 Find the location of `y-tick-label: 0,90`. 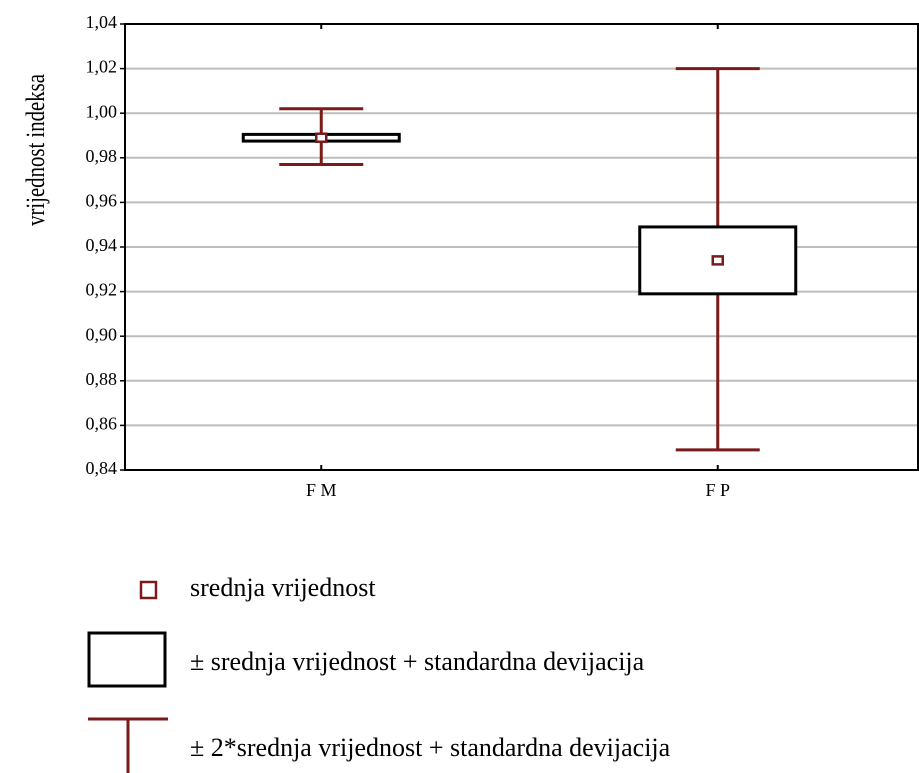

y-tick-label: 0,90 is located at coordinates (102, 334).